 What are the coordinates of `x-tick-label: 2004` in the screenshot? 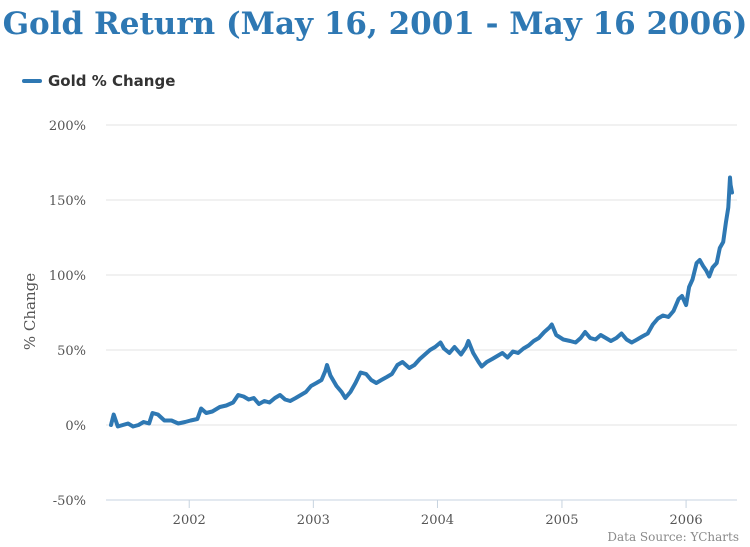 It's located at (437, 520).